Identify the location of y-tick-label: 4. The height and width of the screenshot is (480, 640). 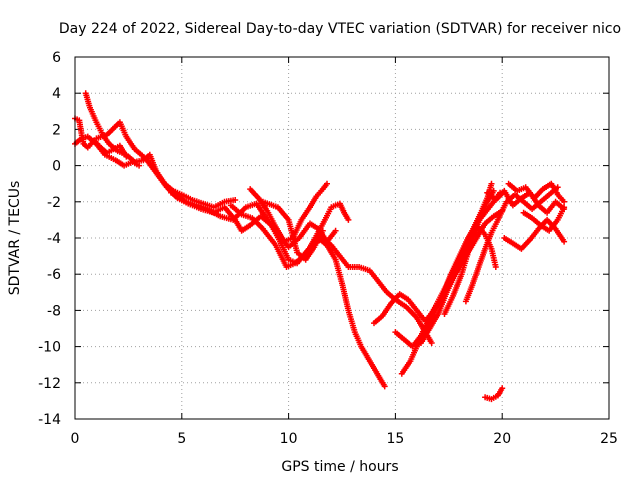
(56, 94).